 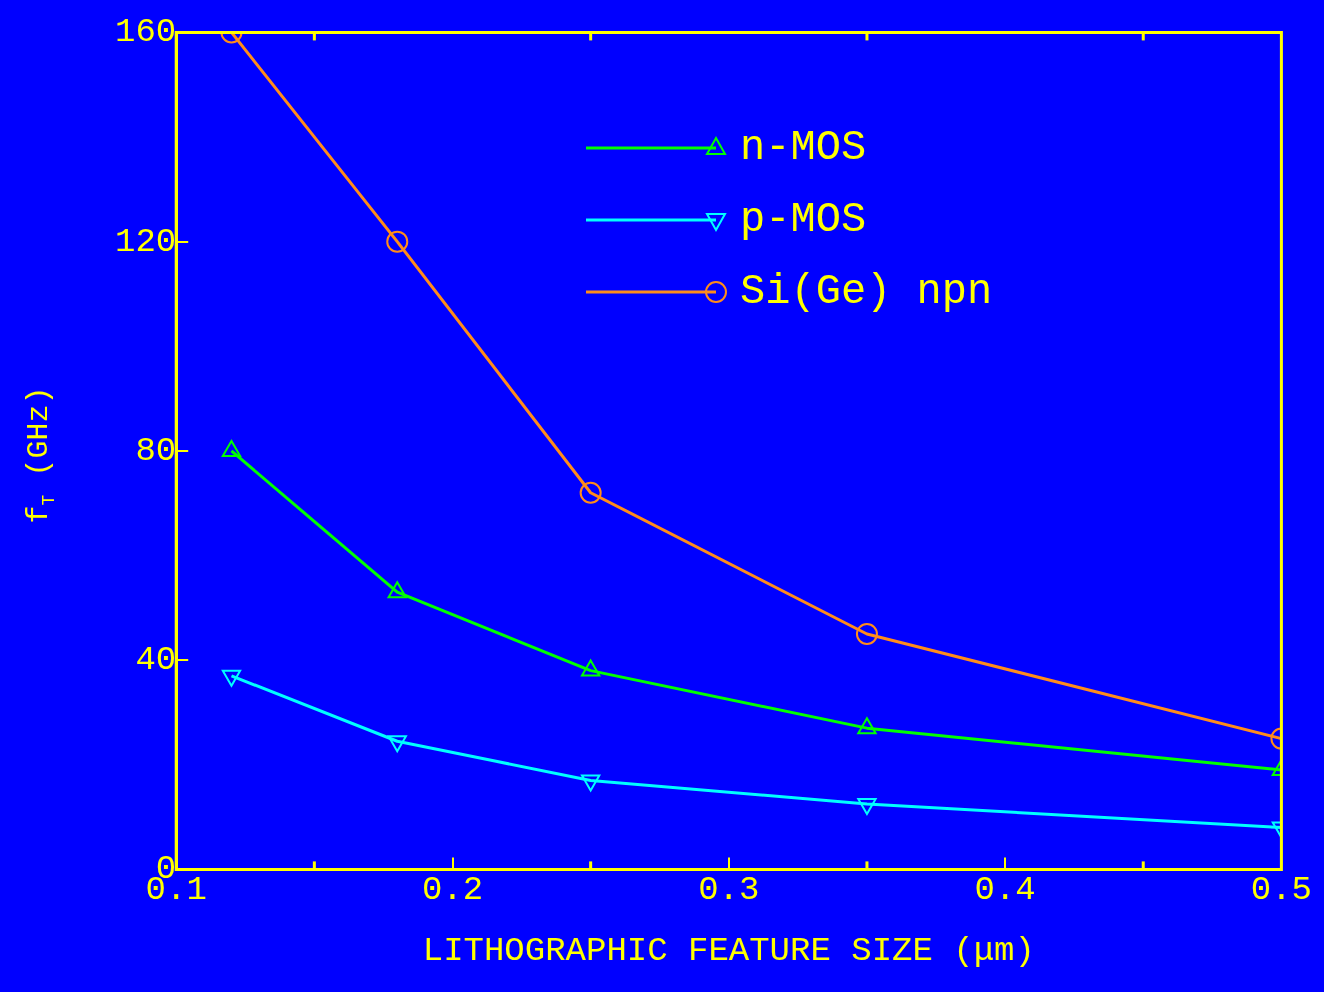 What do you see at coordinates (866, 292) in the screenshot?
I see `legend-label: Si(Ge) npn` at bounding box center [866, 292].